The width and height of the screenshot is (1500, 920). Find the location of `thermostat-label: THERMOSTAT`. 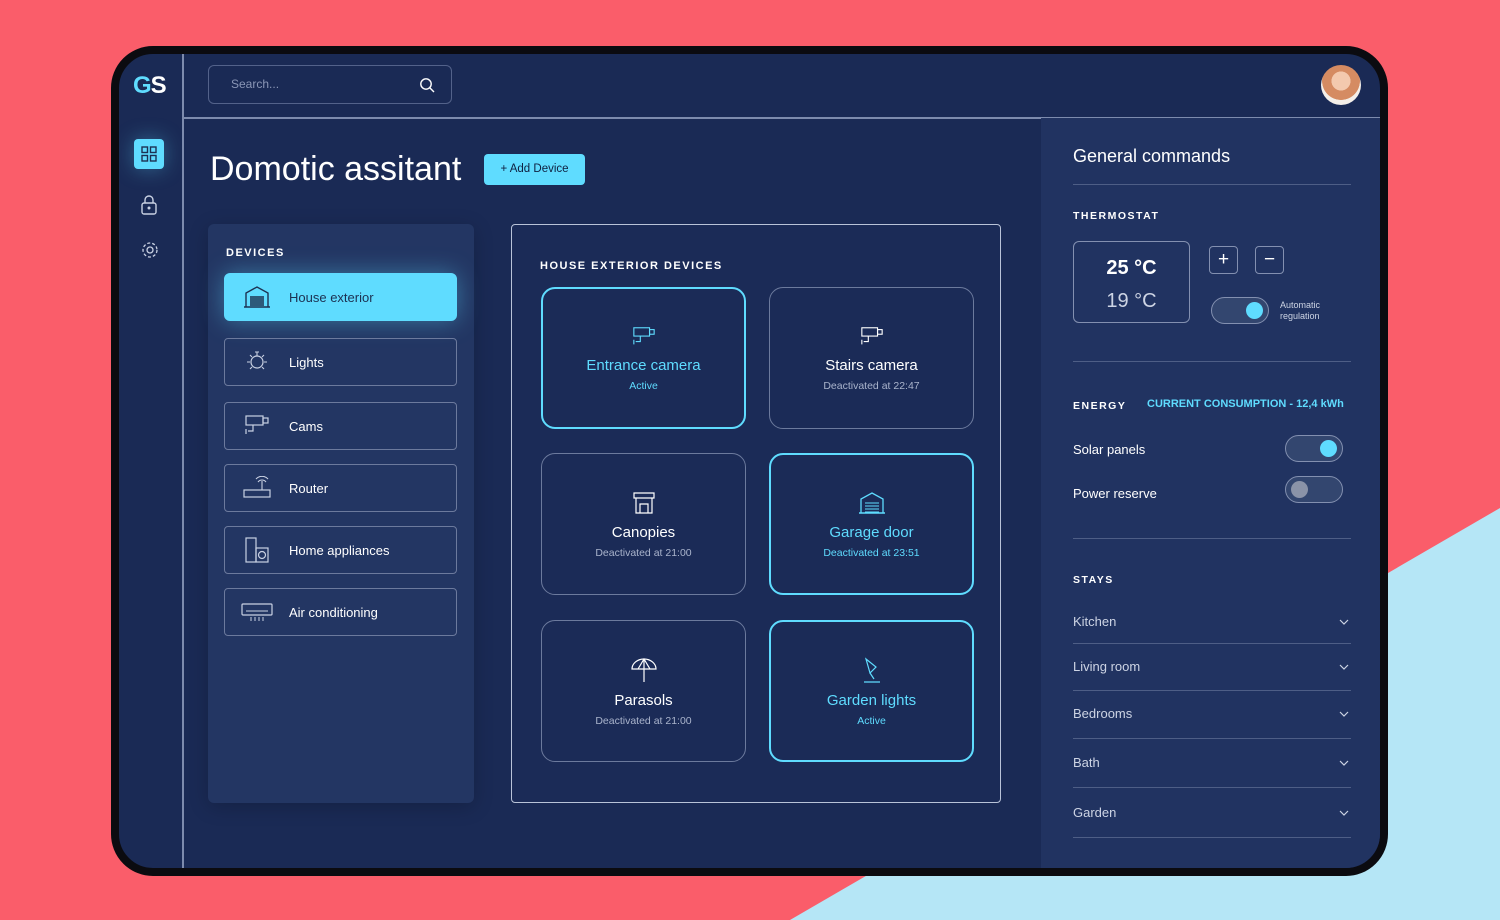

thermostat-label: THERMOSTAT is located at coordinates (1116, 216).